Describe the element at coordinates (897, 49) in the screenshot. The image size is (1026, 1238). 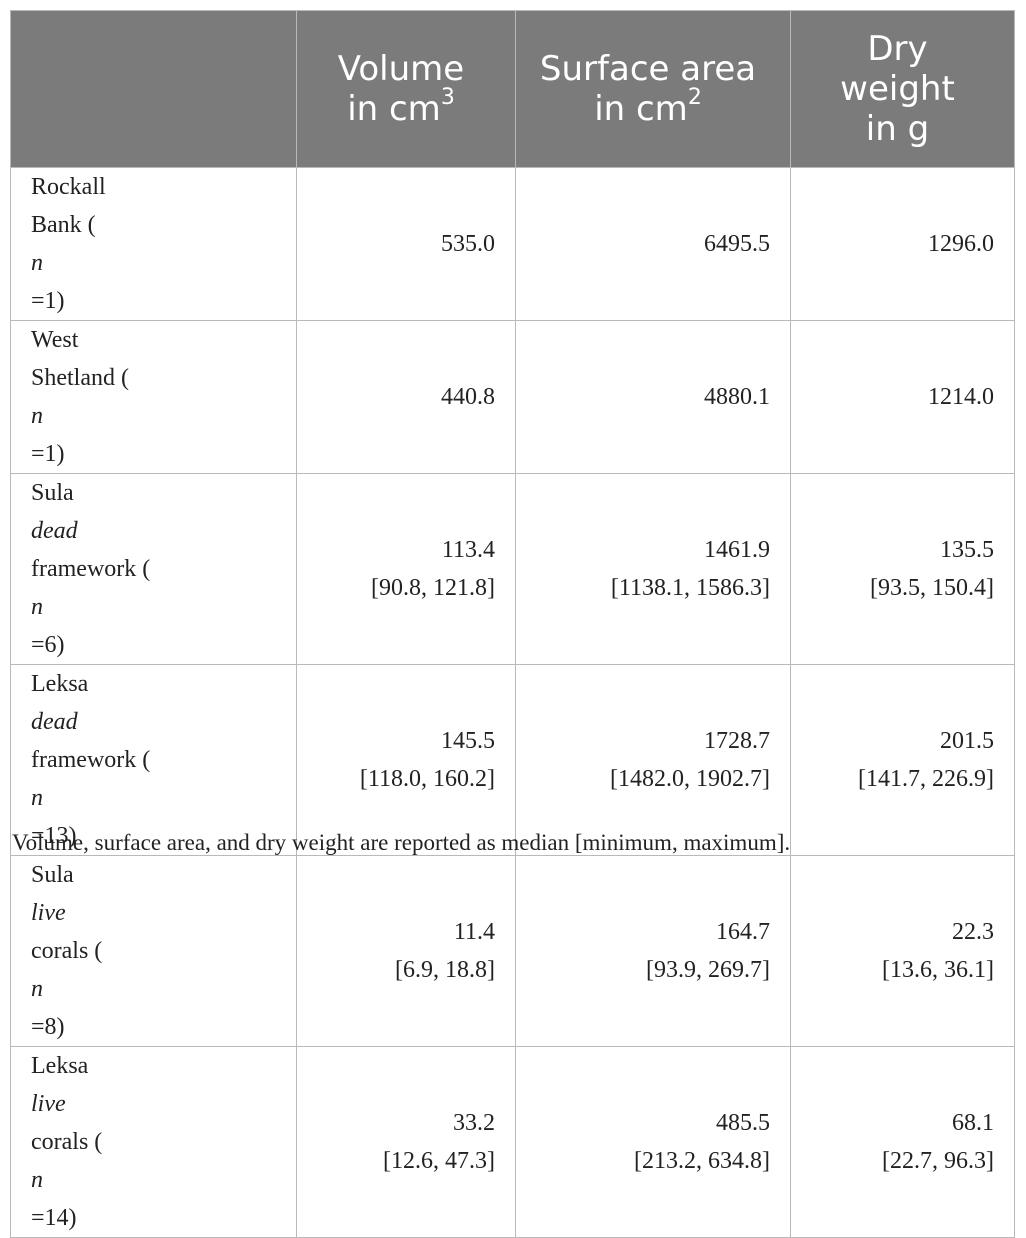
I see `header-dry-line1: Dry` at that location.